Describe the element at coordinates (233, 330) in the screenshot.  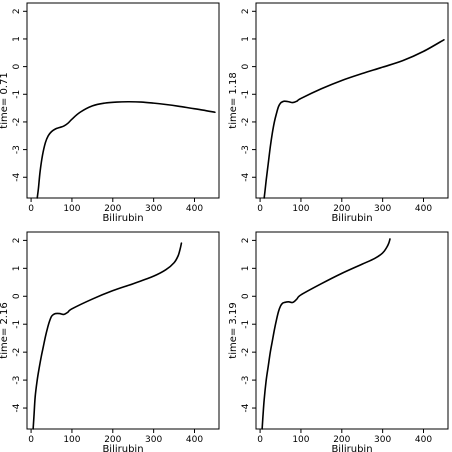
I see `y-axis-label: time= 3.19` at that location.